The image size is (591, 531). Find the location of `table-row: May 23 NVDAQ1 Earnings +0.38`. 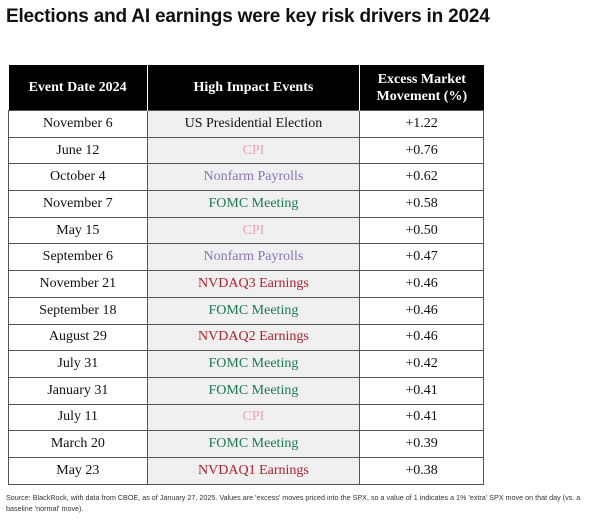

table-row: May 23 NVDAQ1 Earnings +0.38 is located at coordinates (246, 470).